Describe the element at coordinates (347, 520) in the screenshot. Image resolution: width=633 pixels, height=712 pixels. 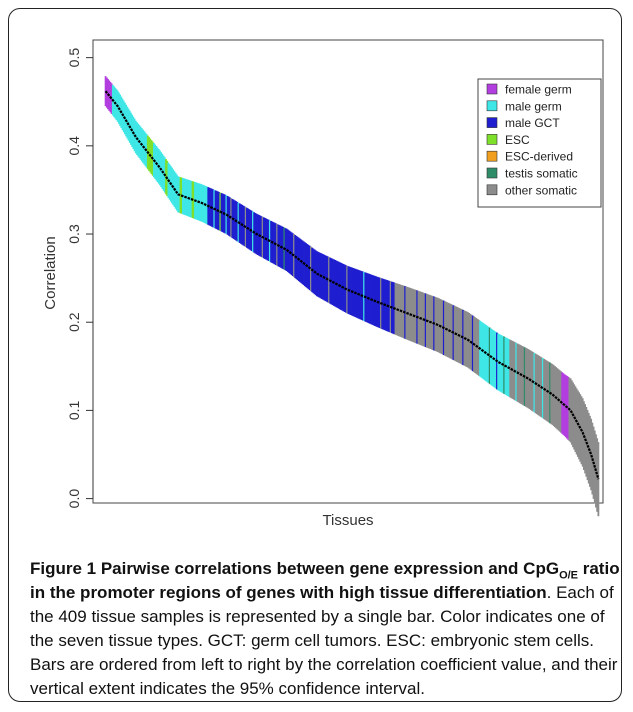
I see `x-axis-label: Tissues` at that location.